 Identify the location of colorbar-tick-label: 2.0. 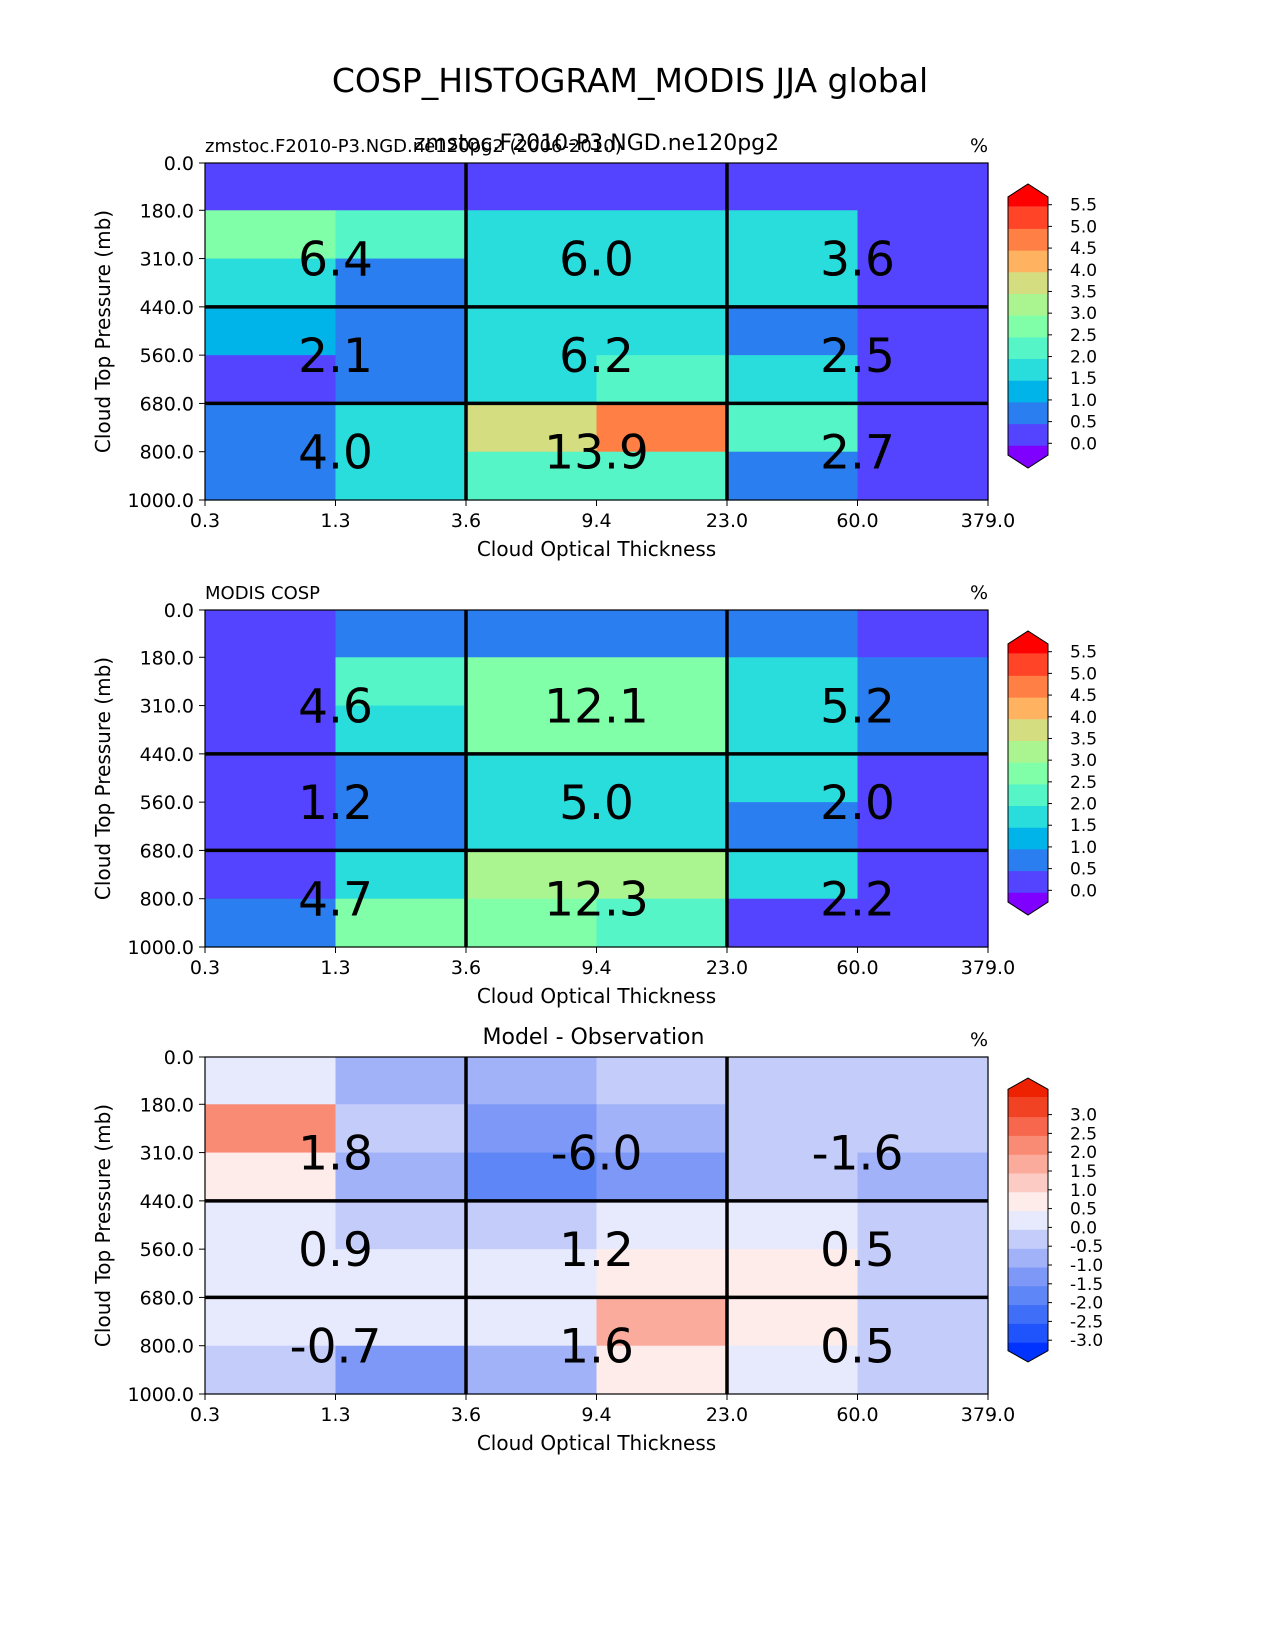
(1083, 1153).